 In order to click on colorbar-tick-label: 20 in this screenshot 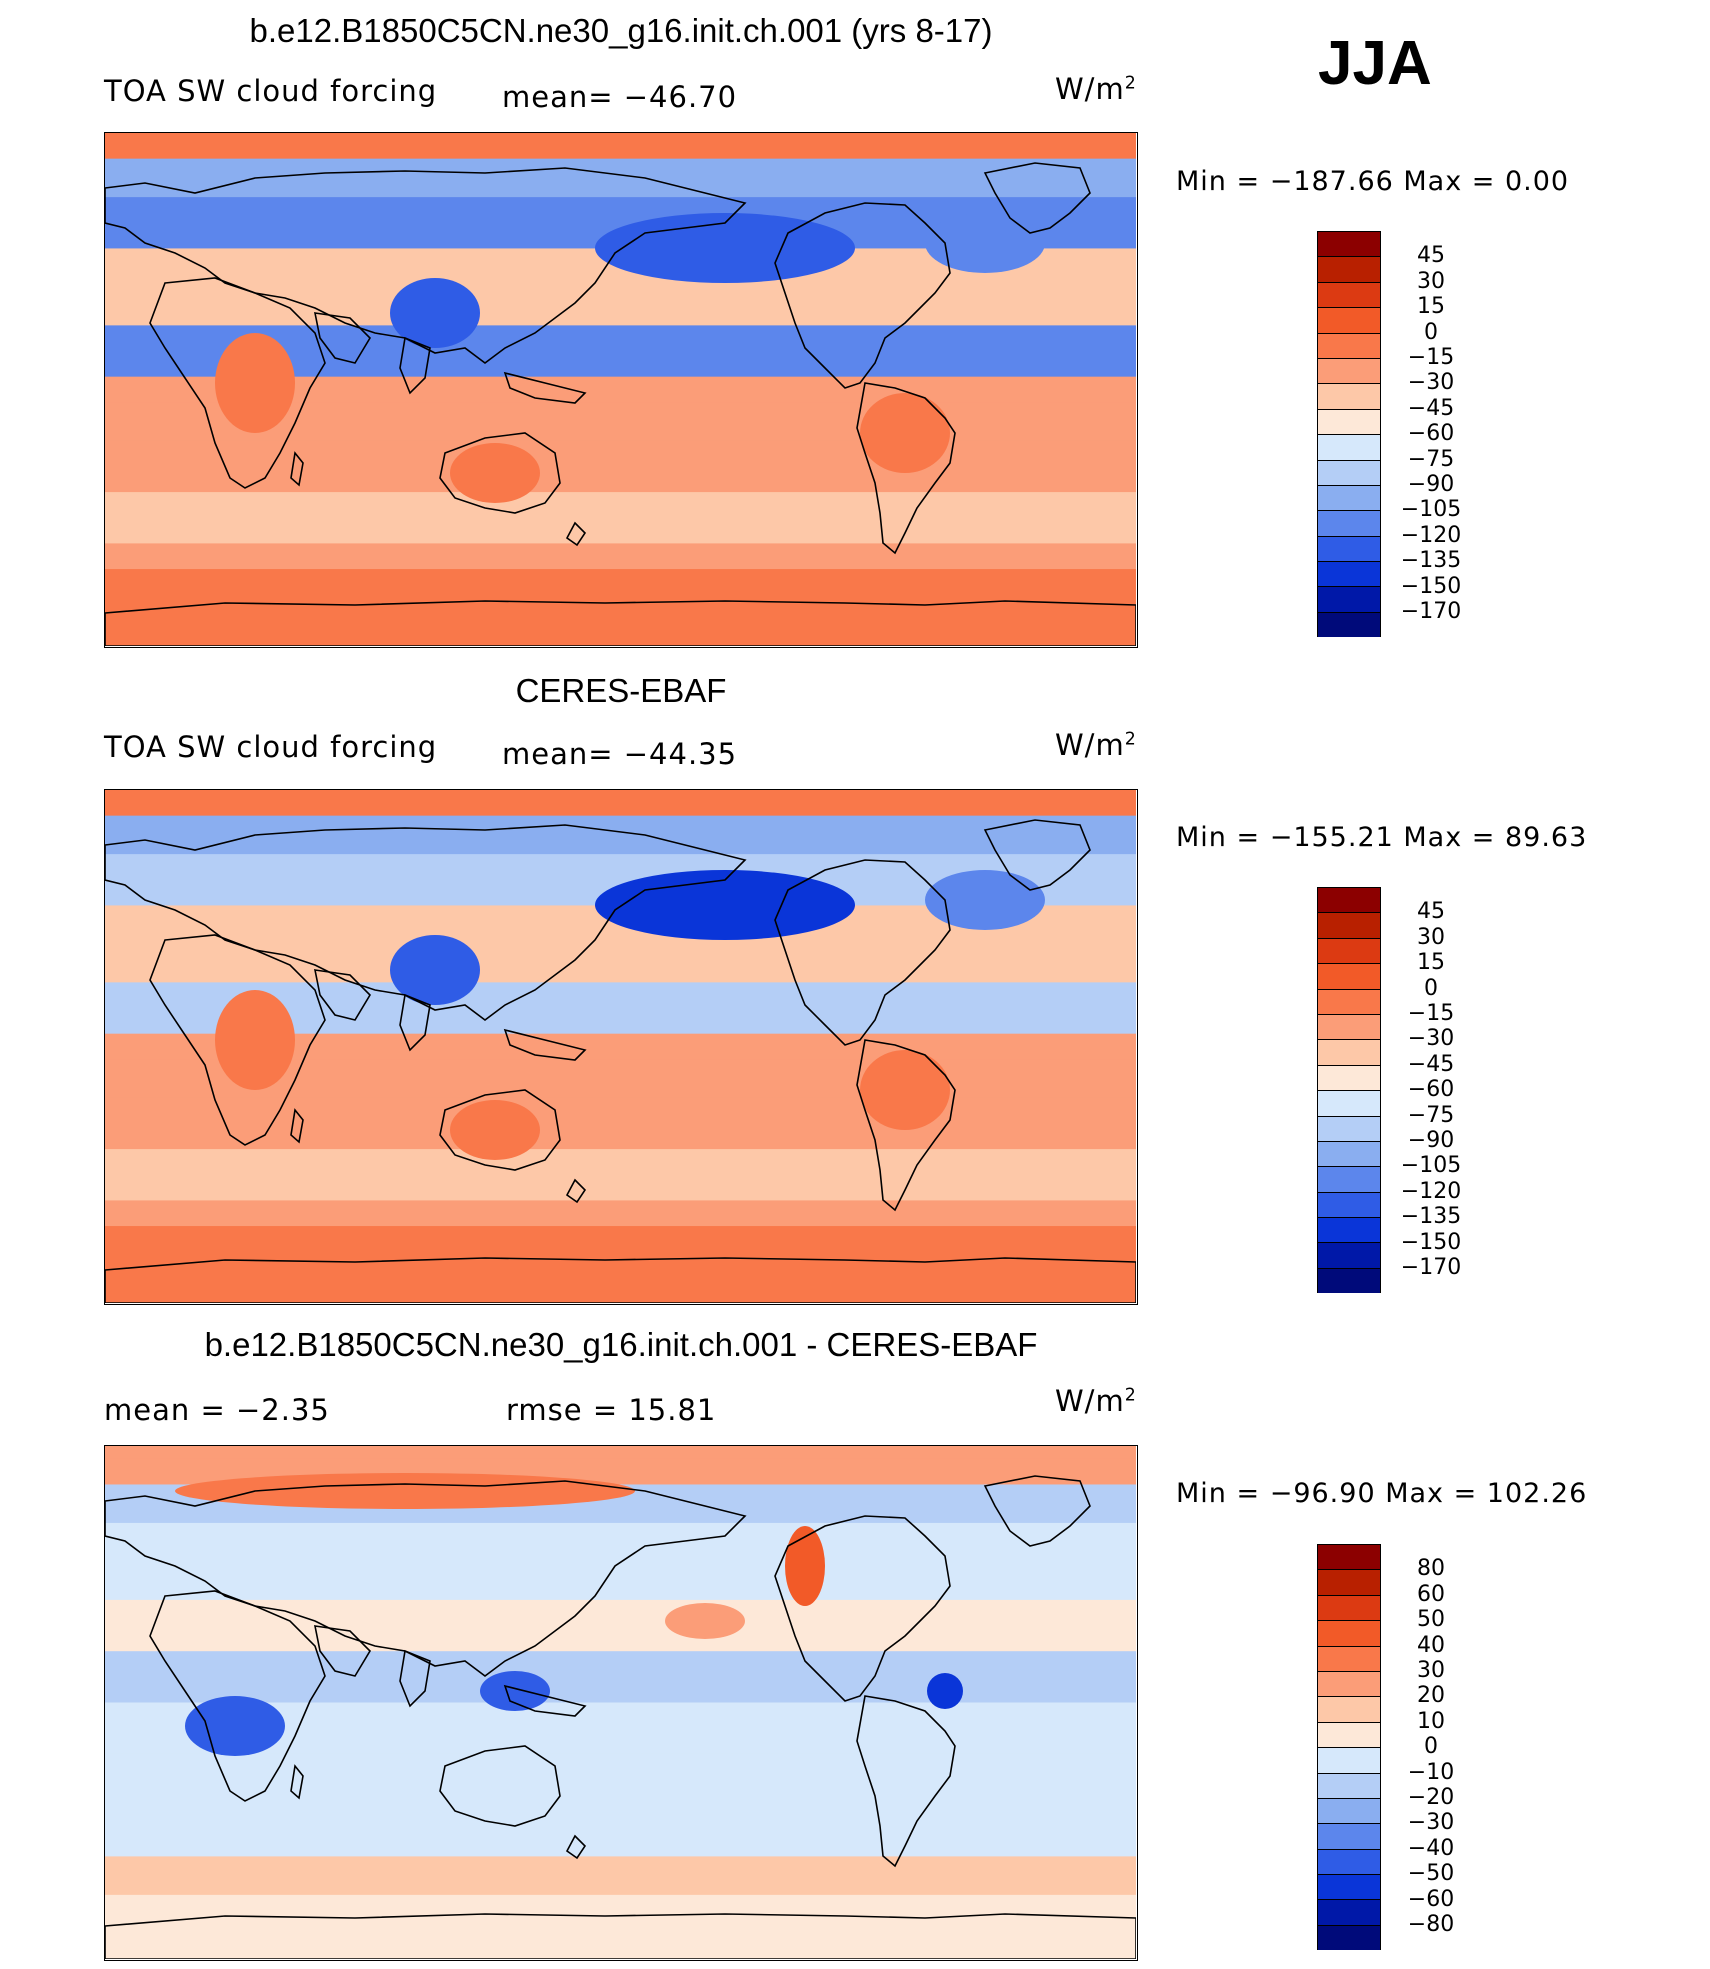, I will do `click(1431, 1696)`.